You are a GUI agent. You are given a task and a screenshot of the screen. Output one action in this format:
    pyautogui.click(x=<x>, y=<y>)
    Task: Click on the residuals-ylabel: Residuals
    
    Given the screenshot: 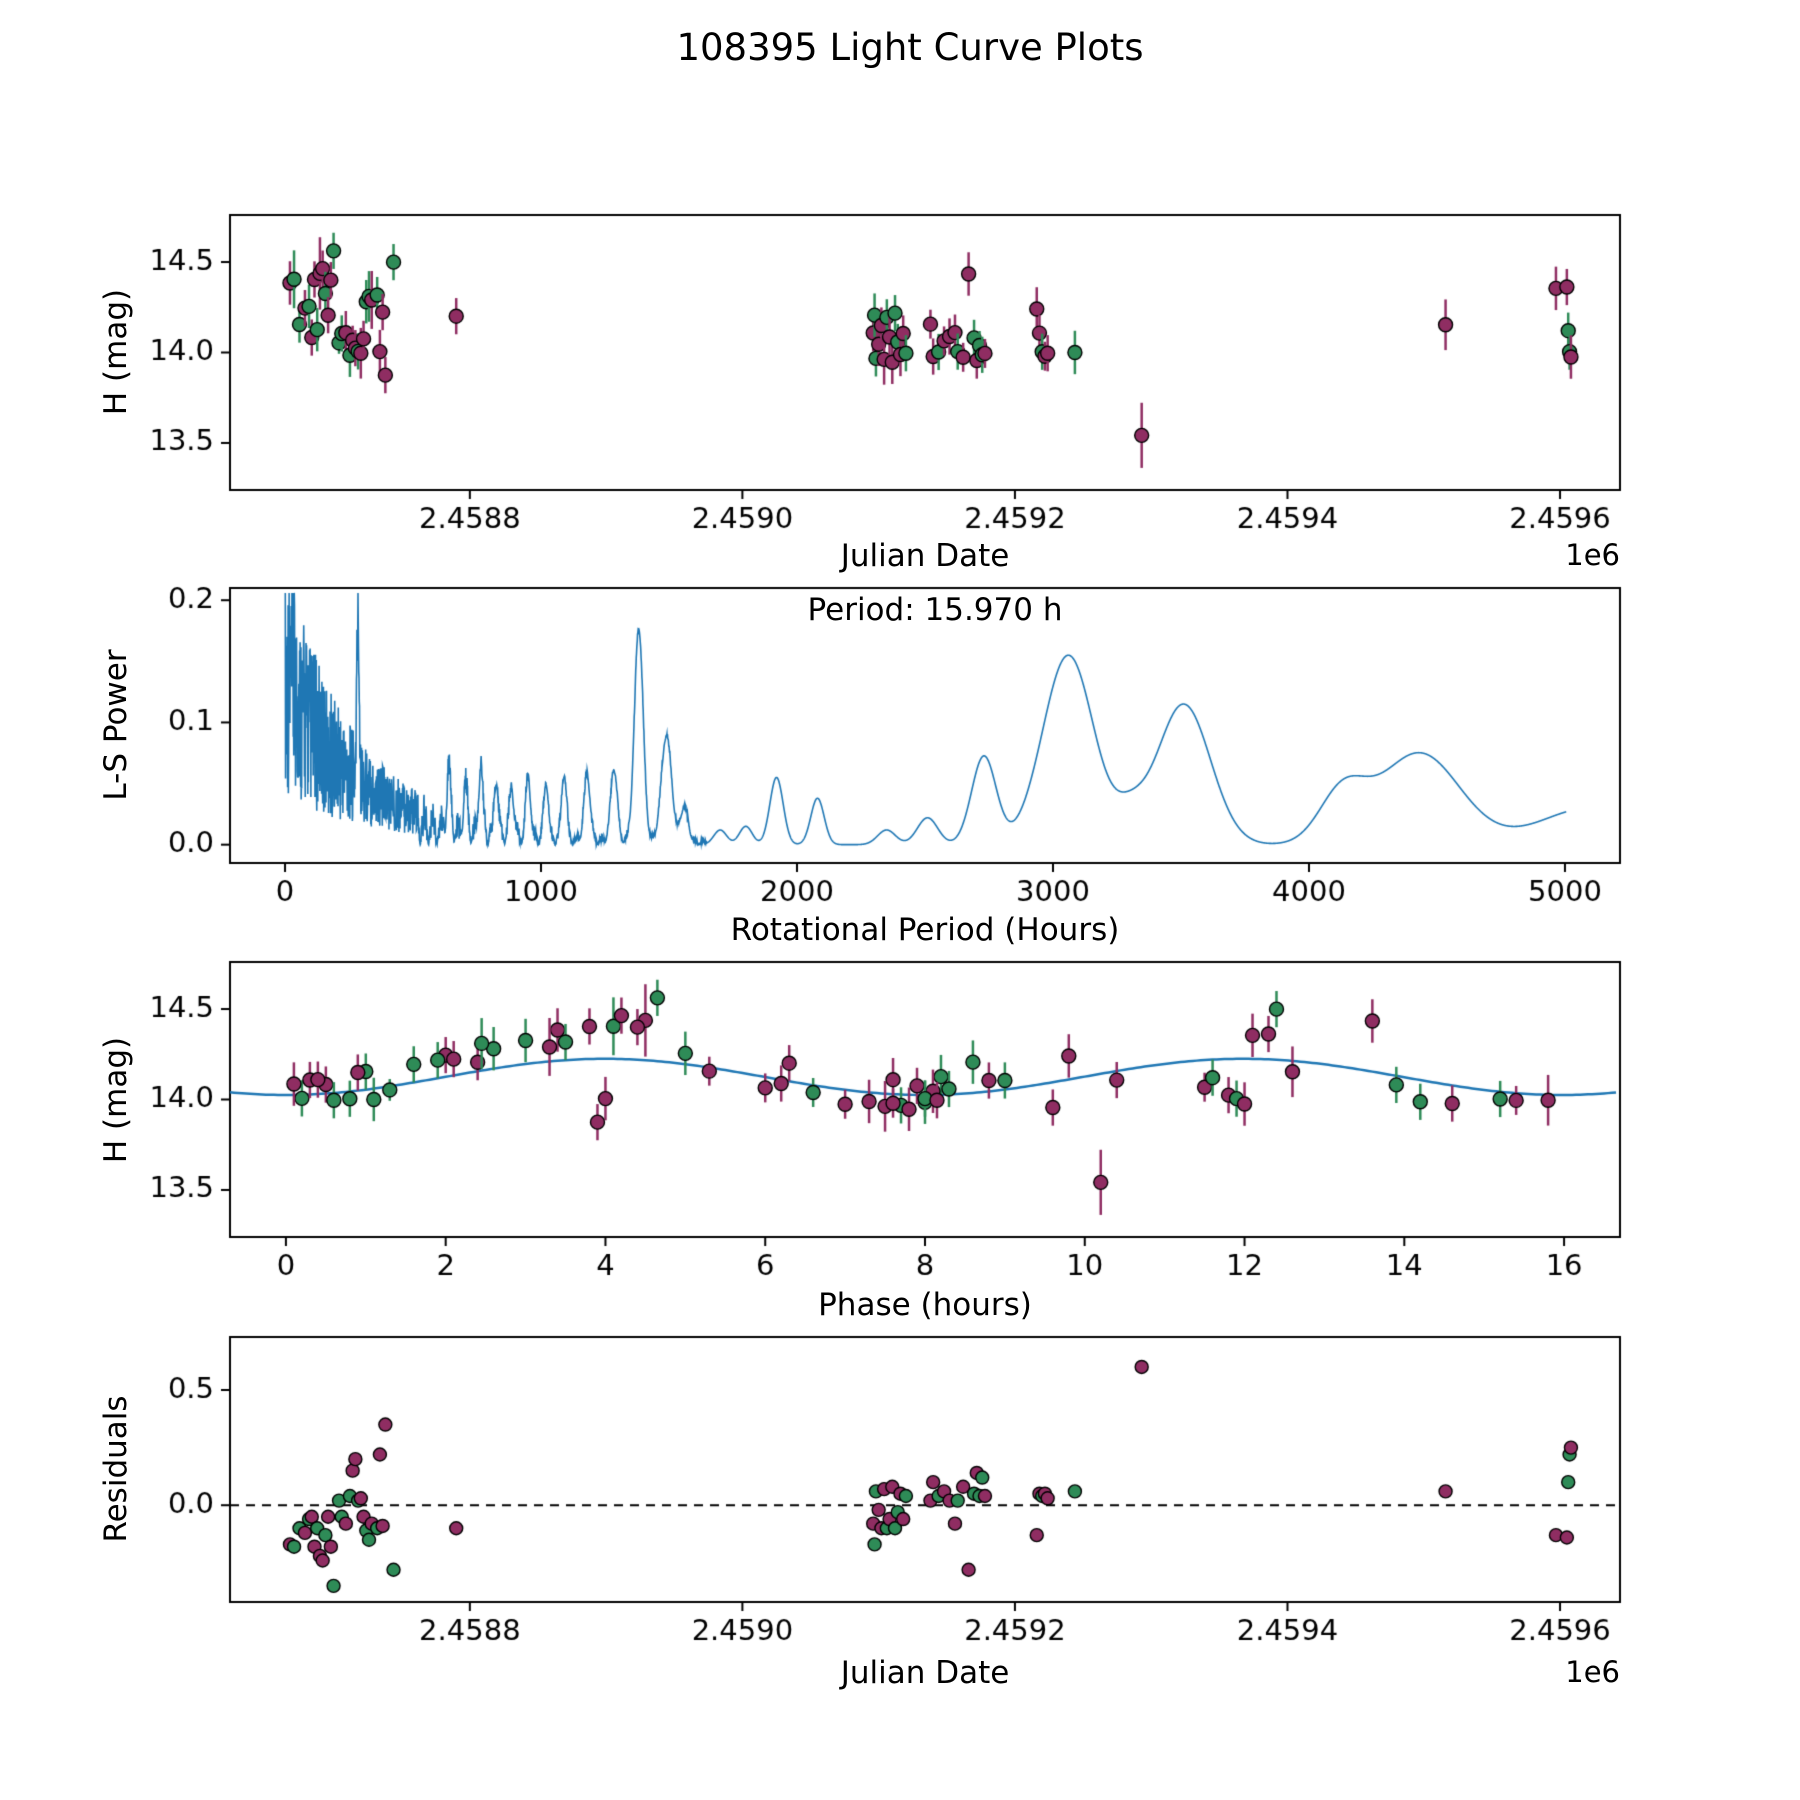 What is the action you would take?
    pyautogui.click(x=116, y=1469)
    